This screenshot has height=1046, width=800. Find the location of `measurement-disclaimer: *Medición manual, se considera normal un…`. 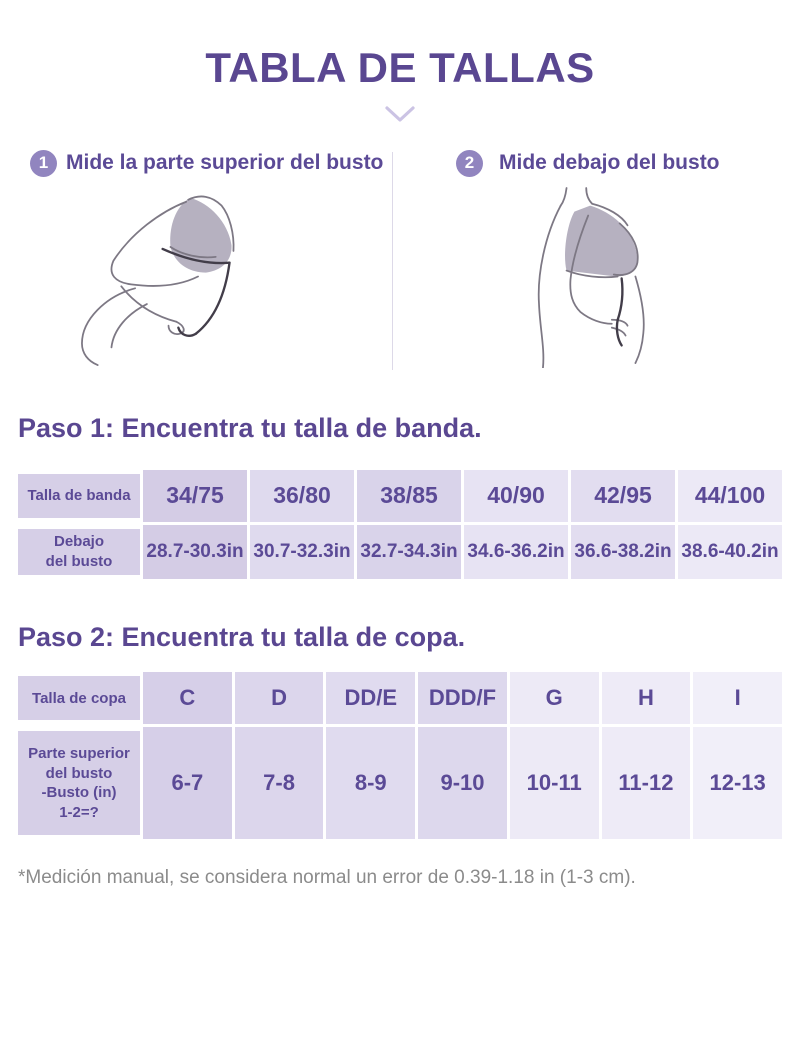

measurement-disclaimer: *Medición manual, se considera normal un… is located at coordinates (327, 878).